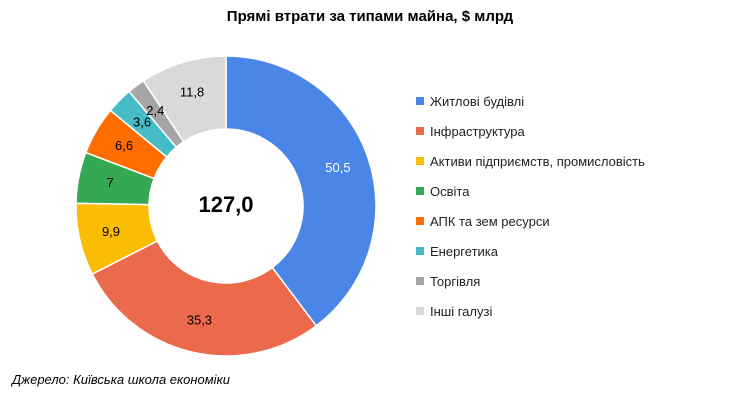 The width and height of the screenshot is (740, 405). What do you see at coordinates (530, 311) in the screenshot?
I see `legend-item-8: Інші галузі` at bounding box center [530, 311].